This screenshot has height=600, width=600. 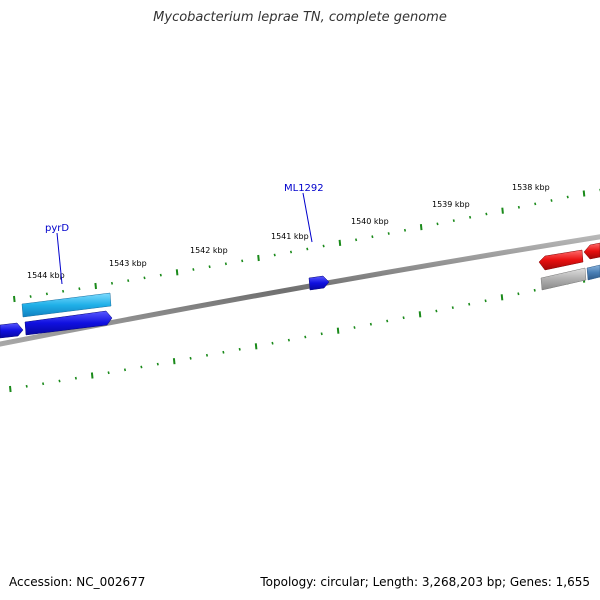 I want to click on gene-gray, so click(x=563, y=279).